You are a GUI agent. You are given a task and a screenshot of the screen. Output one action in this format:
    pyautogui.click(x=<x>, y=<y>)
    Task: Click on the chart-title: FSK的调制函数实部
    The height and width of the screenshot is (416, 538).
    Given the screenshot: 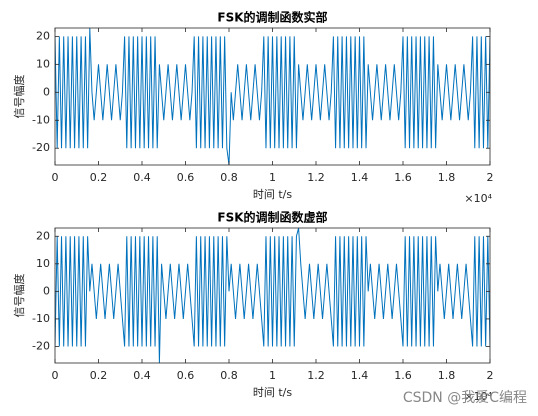 What is the action you would take?
    pyautogui.click(x=272, y=17)
    